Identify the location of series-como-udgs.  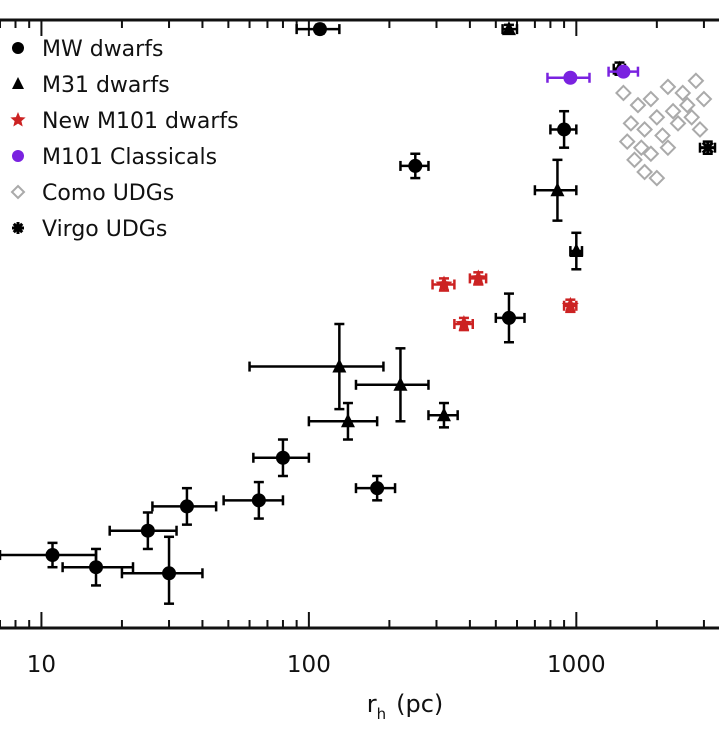
(664, 129).